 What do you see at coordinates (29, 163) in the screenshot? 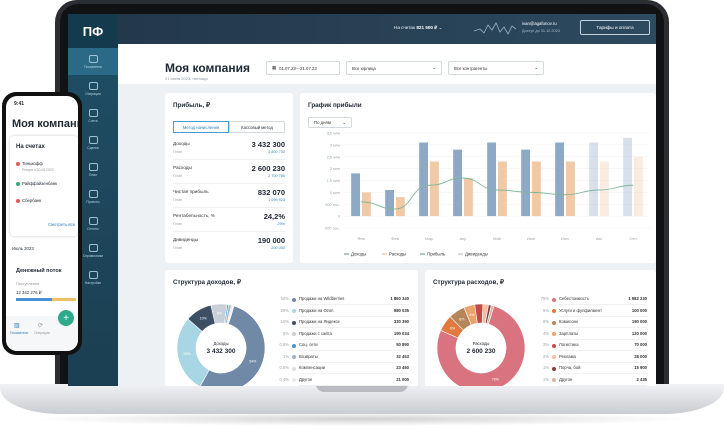
I see `phone-account: Тинькофф` at bounding box center [29, 163].